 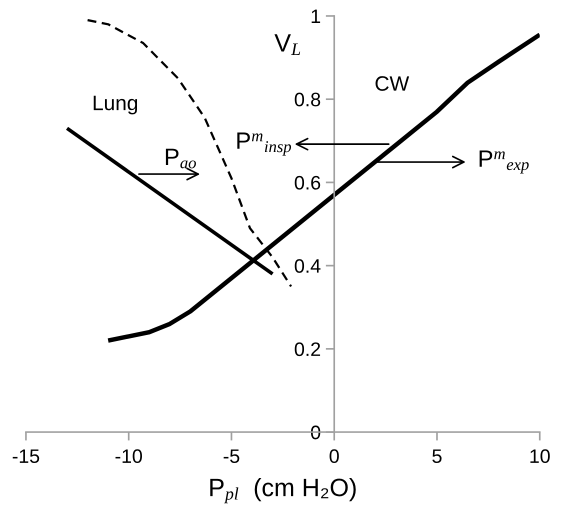 I want to click on y-tick-label: 0.6, so click(x=307, y=183).